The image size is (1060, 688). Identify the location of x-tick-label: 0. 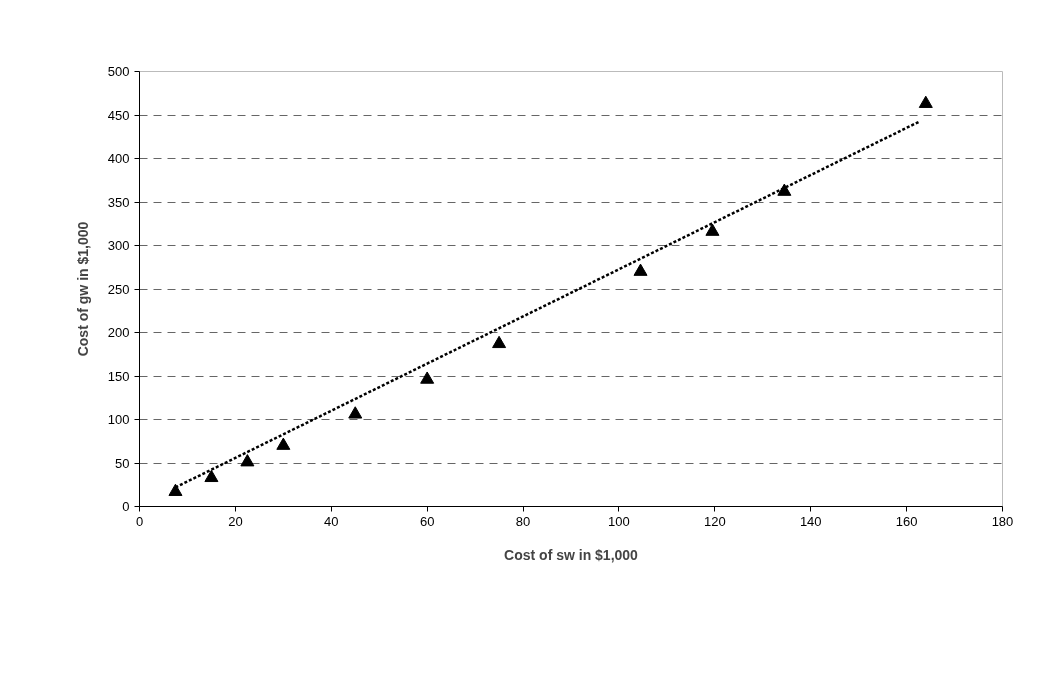
(139, 521).